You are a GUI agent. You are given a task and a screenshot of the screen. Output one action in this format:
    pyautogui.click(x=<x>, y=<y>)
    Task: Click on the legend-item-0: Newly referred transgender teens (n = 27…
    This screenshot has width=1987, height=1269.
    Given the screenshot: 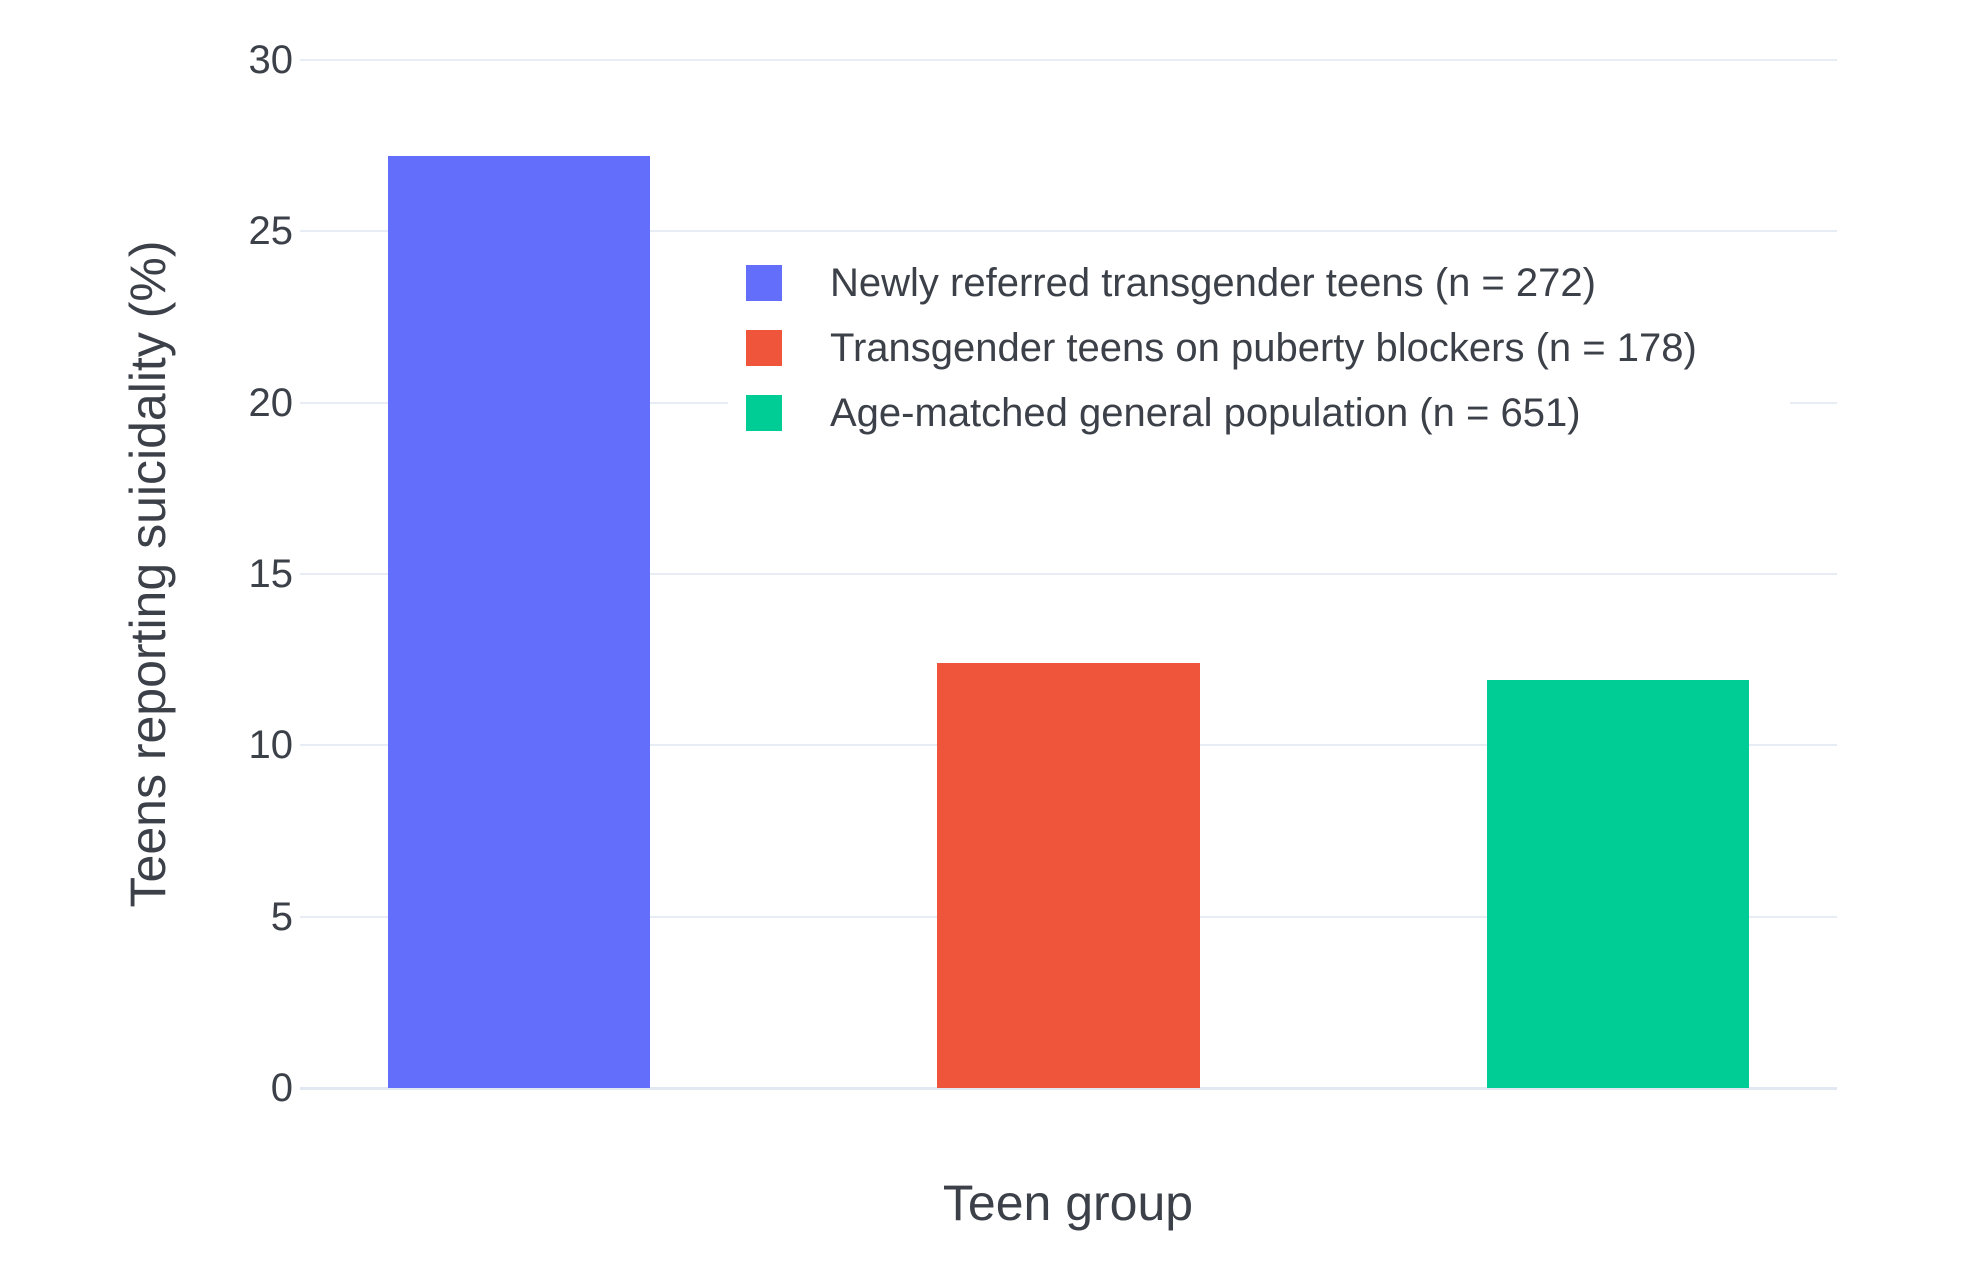 What is the action you would take?
    pyautogui.click(x=1258, y=283)
    